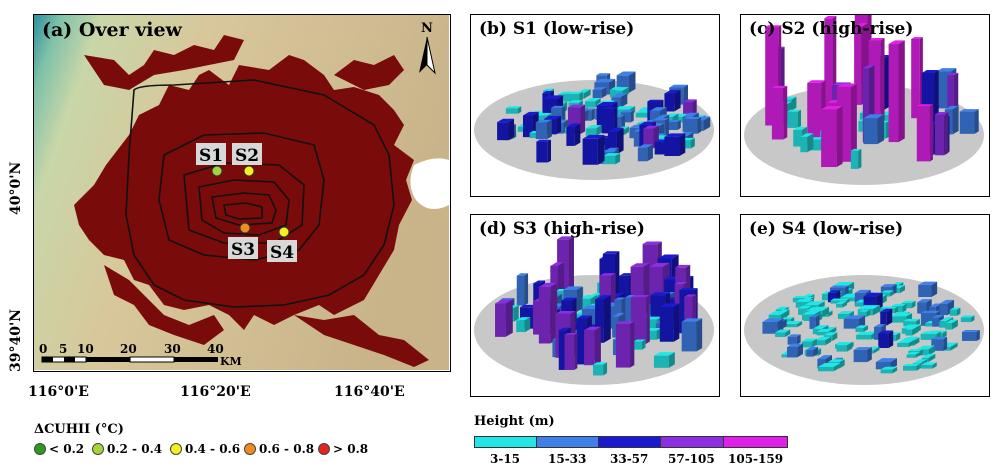  I want to click on delta-legend-item: 0.4 - 0.6, so click(205, 449).